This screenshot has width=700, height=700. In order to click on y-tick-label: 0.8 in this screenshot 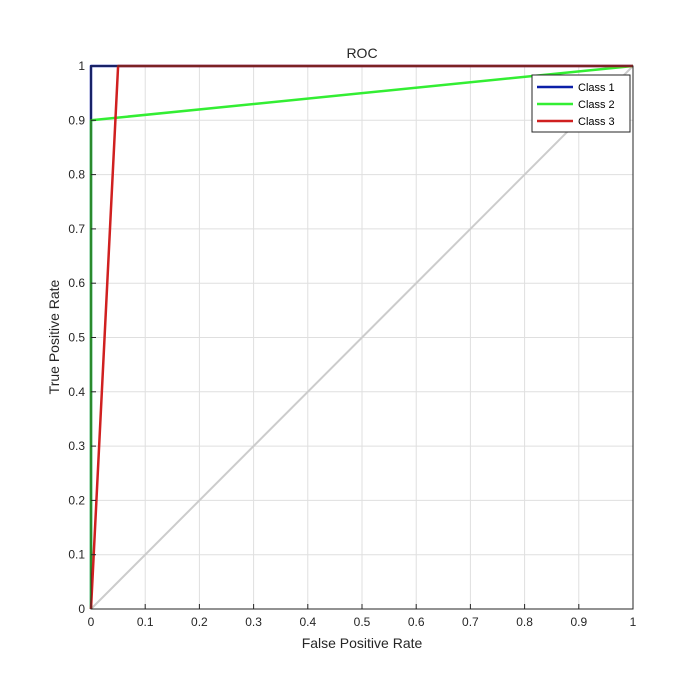, I will do `click(76, 175)`.